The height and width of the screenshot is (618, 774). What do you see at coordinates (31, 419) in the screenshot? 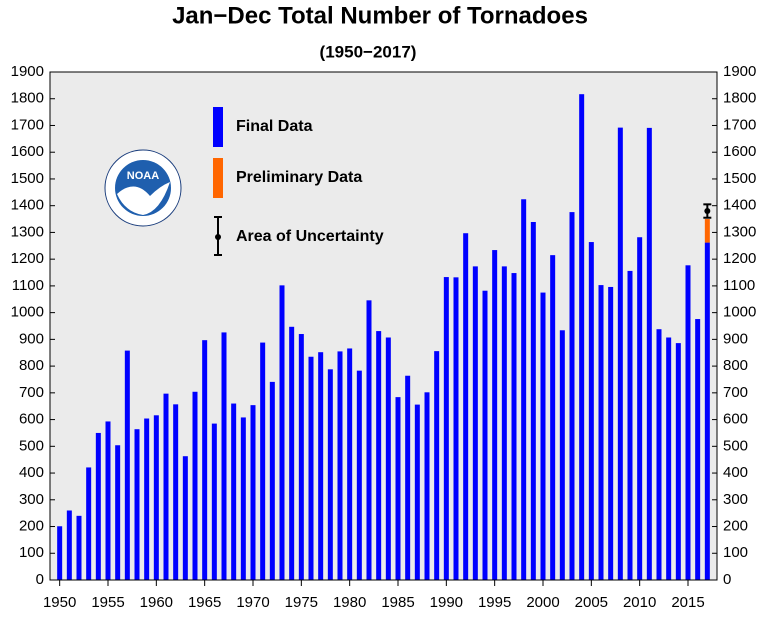
I see `y-tick-label: 600` at bounding box center [31, 419].